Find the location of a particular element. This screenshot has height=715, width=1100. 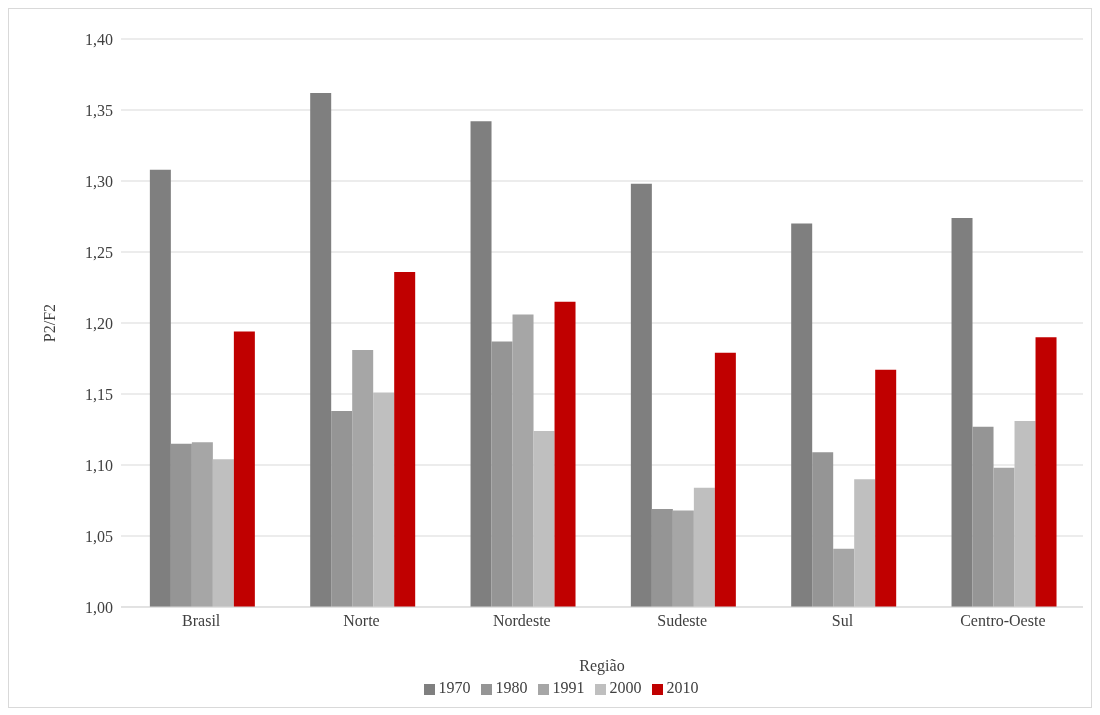

y-tick-label: 1,00 is located at coordinates (99, 607).